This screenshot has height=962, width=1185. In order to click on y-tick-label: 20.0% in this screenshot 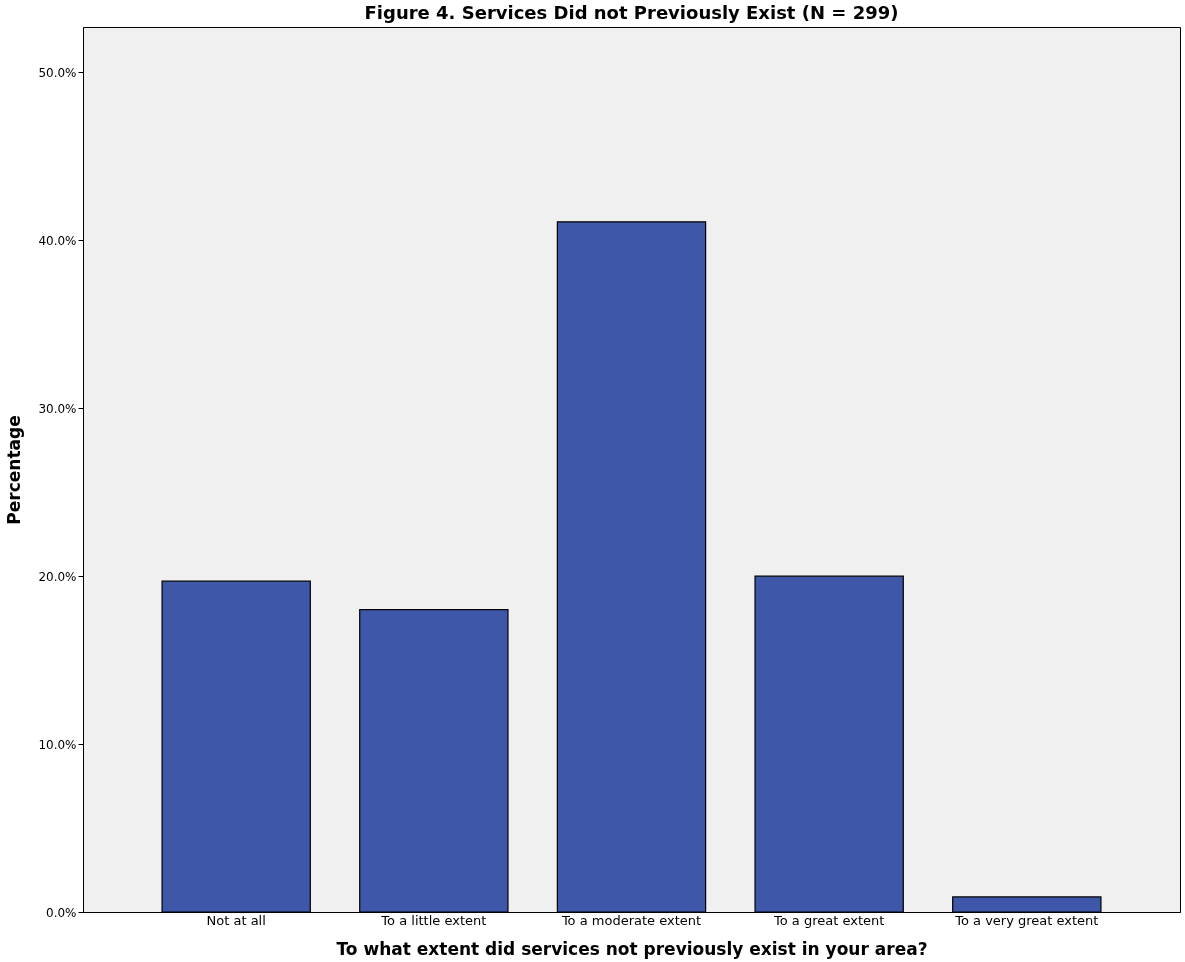, I will do `click(57, 576)`.